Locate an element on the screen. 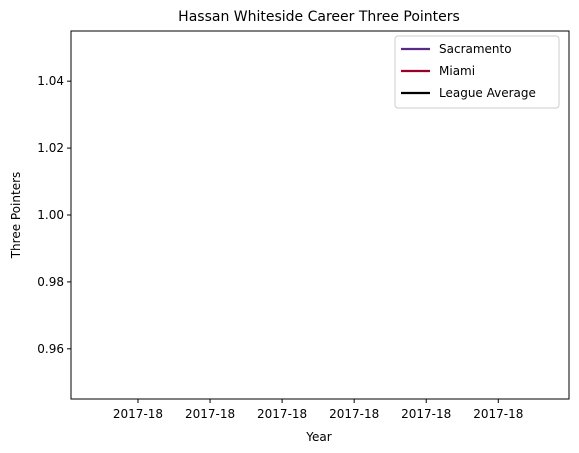  legend-label: Sacramento is located at coordinates (475, 49).